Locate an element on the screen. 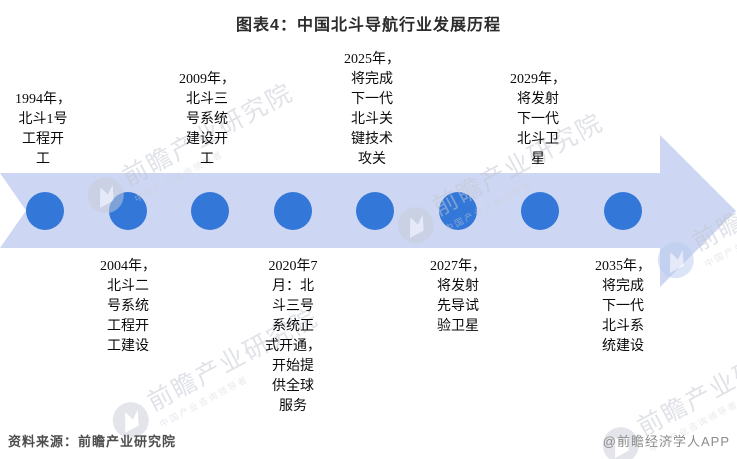 This screenshot has height=459, width=737. event-label-1994: 1994年， 北斗1号 工程开 工 is located at coordinates (43, 129).